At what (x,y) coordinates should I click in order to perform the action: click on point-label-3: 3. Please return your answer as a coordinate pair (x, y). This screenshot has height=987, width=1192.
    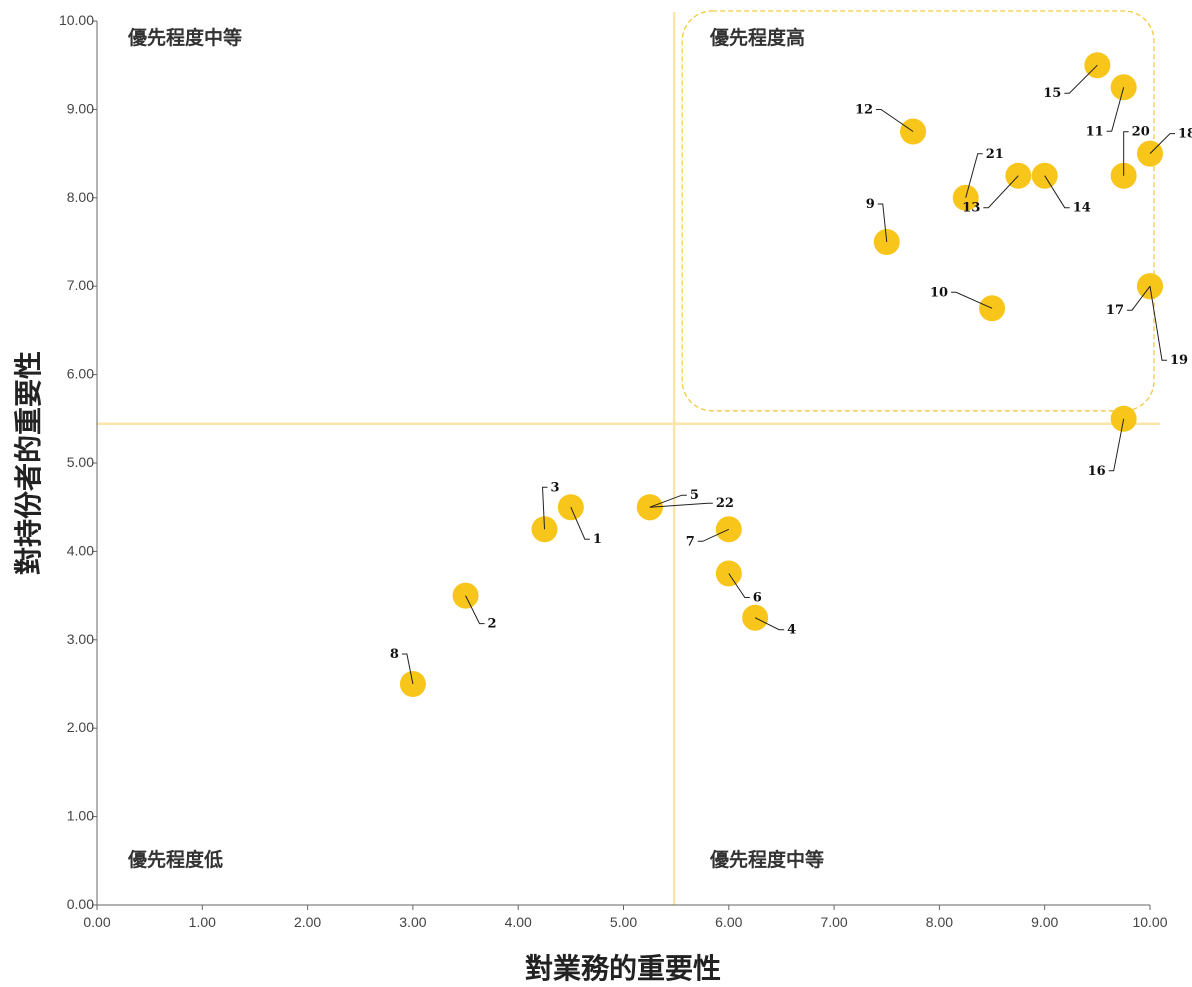
    Looking at the image, I should click on (555, 487).